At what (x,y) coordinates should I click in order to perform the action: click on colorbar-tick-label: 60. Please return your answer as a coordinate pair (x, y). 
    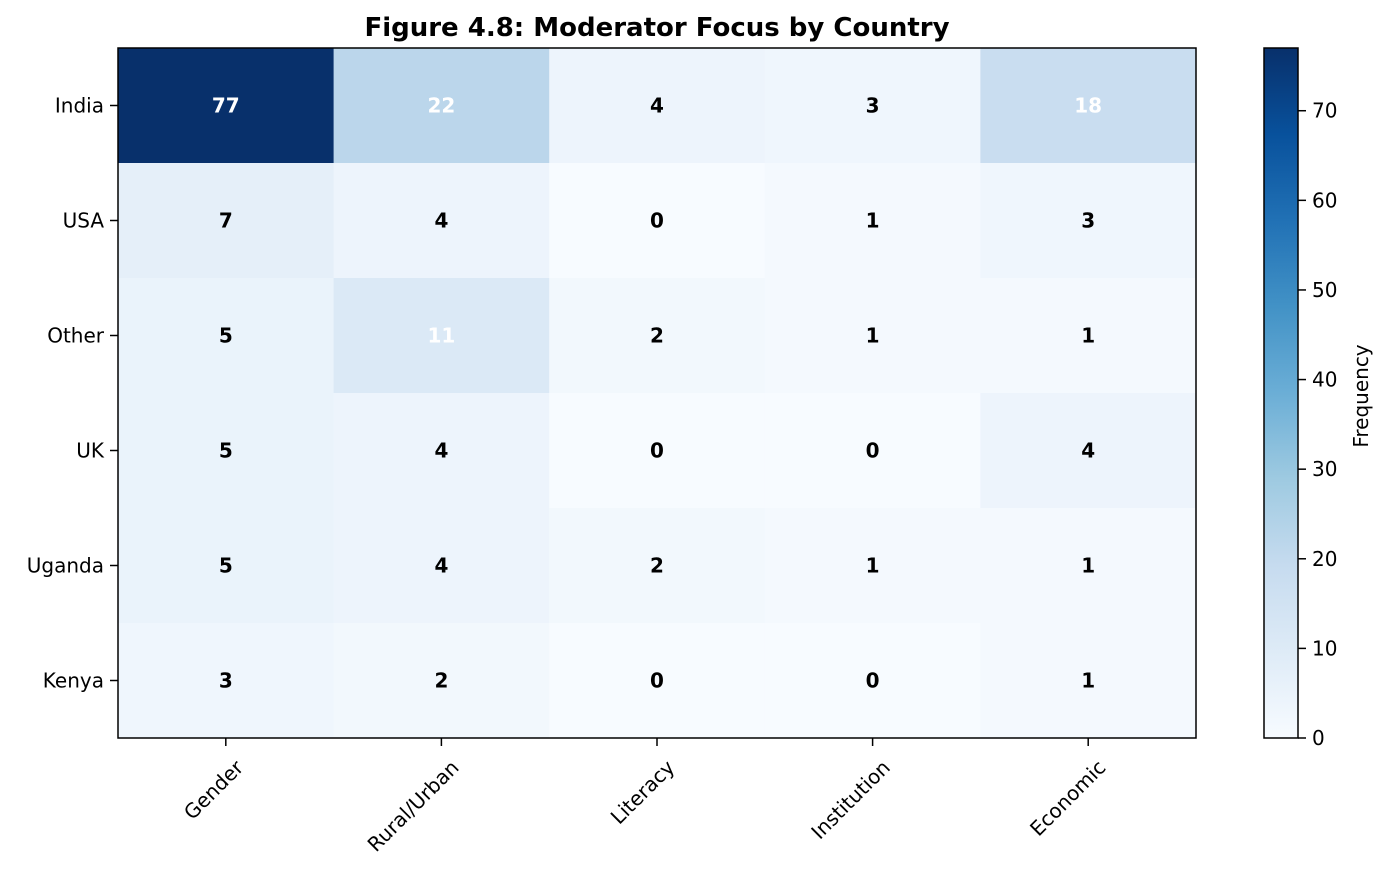
    Looking at the image, I should click on (1324, 200).